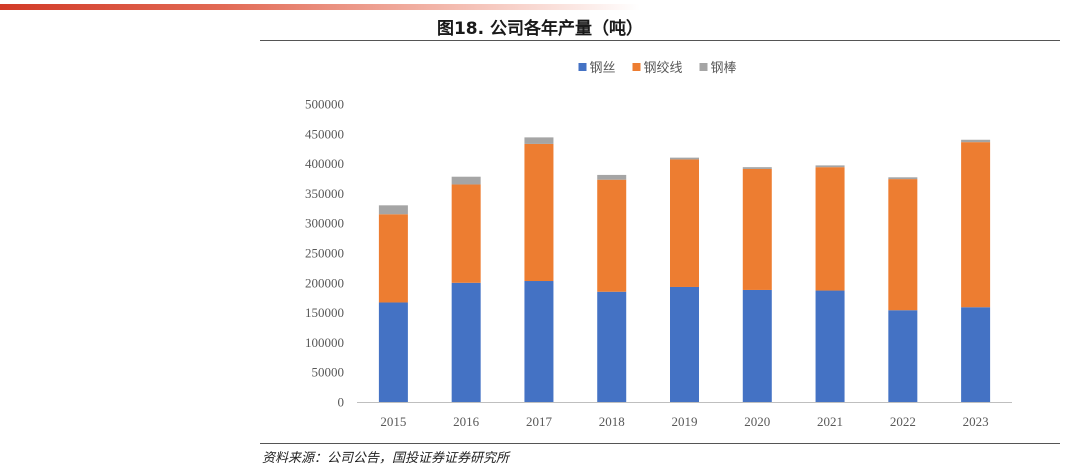 This screenshot has width=1065, height=468. I want to click on y-tick-label: 250000, so click(324, 253).